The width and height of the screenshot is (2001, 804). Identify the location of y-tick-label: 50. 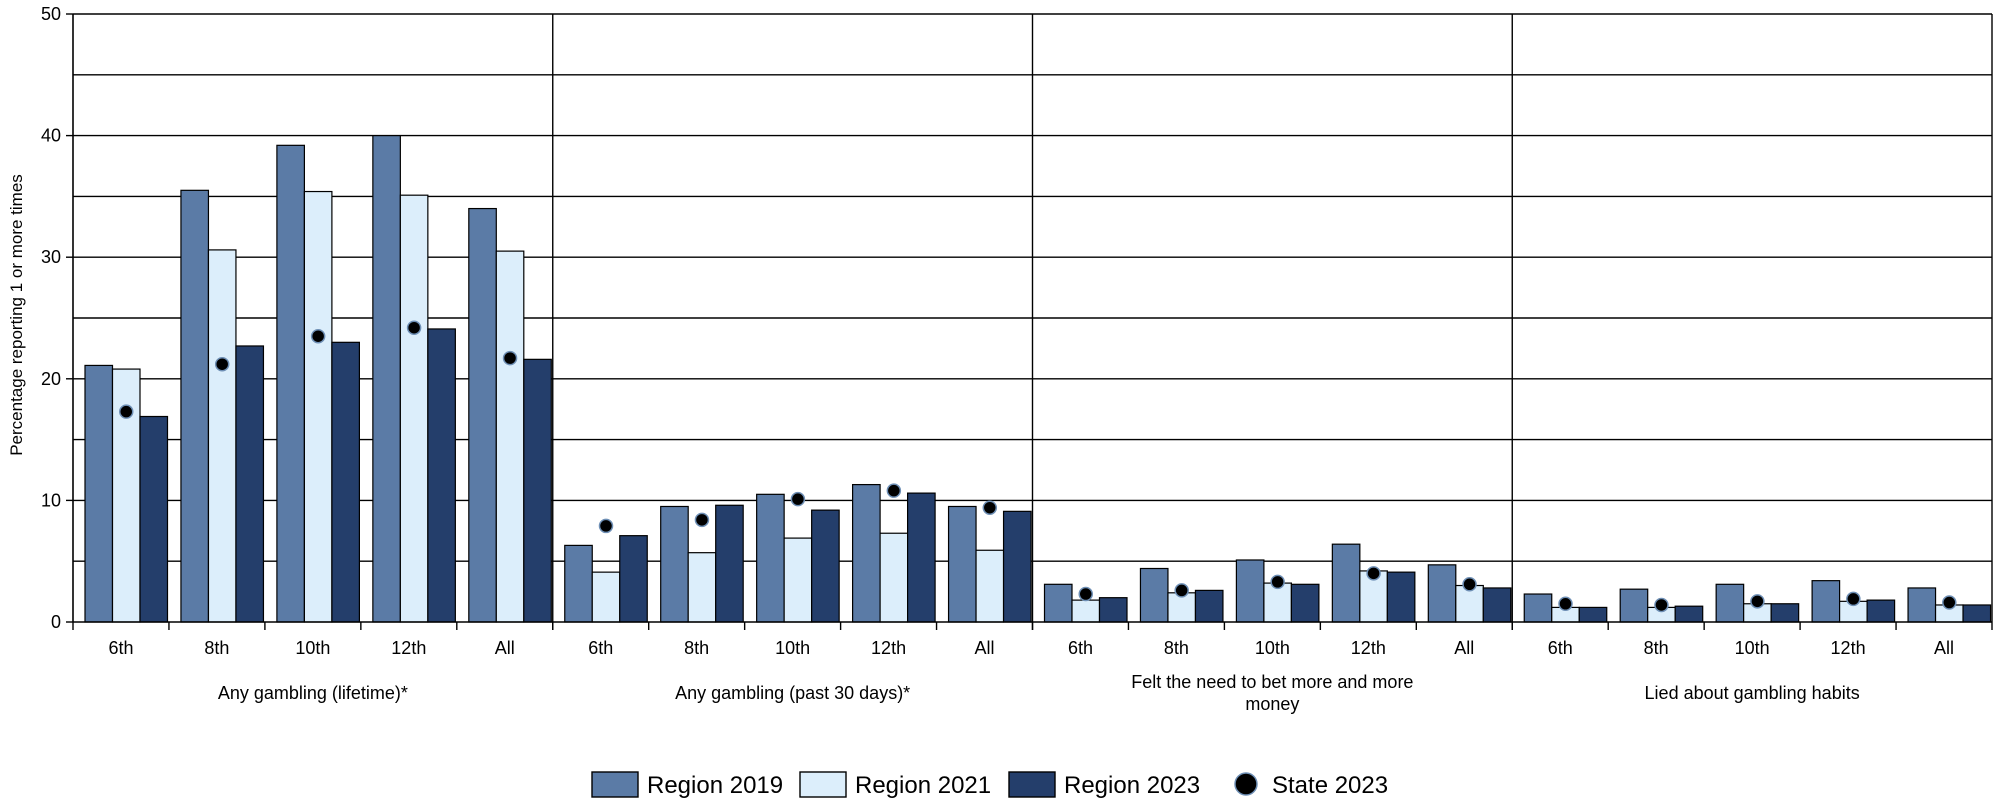
(51, 14).